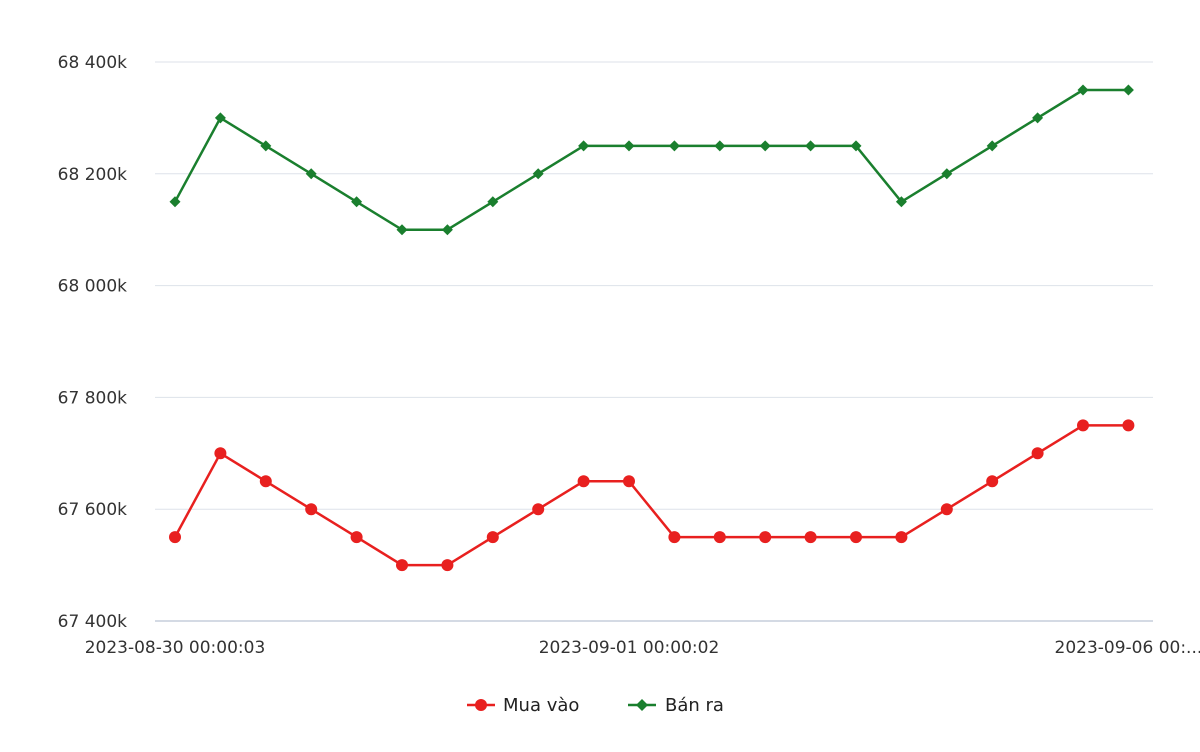  I want to click on y-tick-label: 67 800k, so click(92, 398).